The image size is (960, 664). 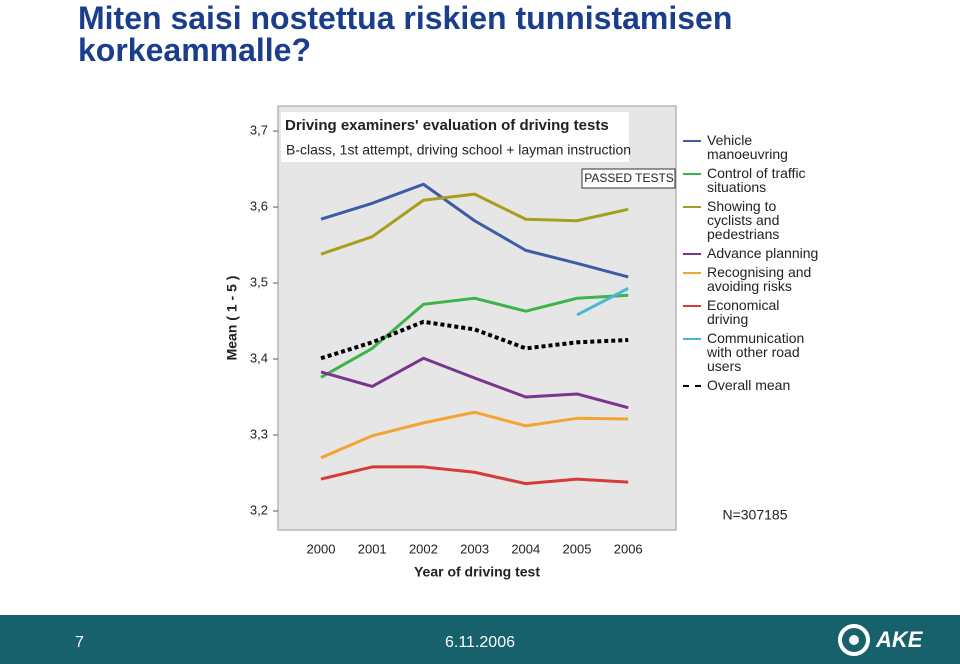 I want to click on x-tick-label: 2005, so click(x=577, y=548).